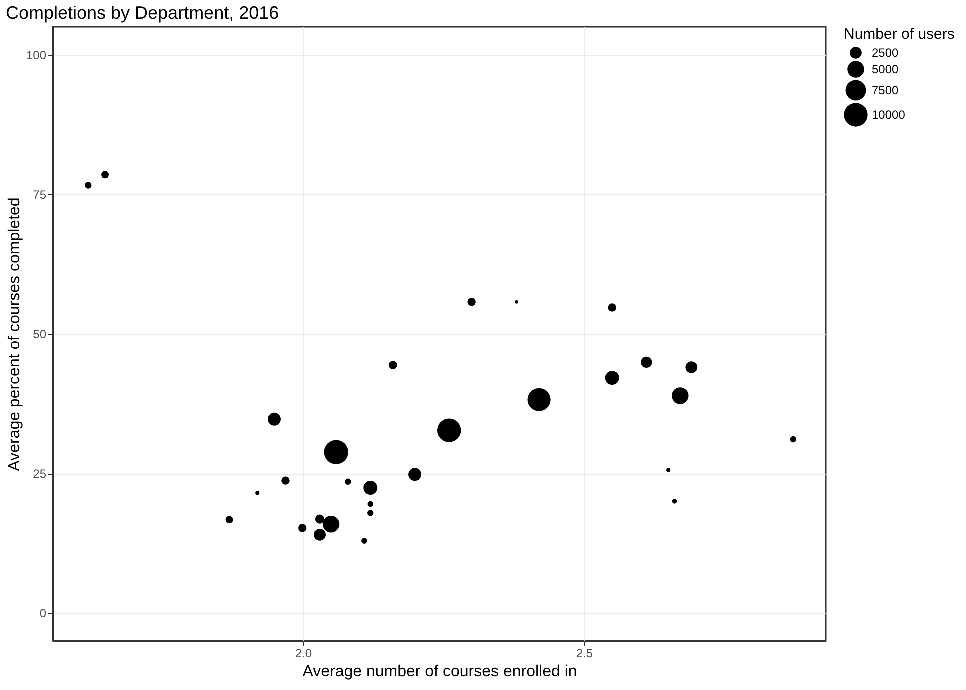 The width and height of the screenshot is (966, 690). What do you see at coordinates (440, 672) in the screenshot?
I see `x-axis-title: Average number of courses enrolled in` at bounding box center [440, 672].